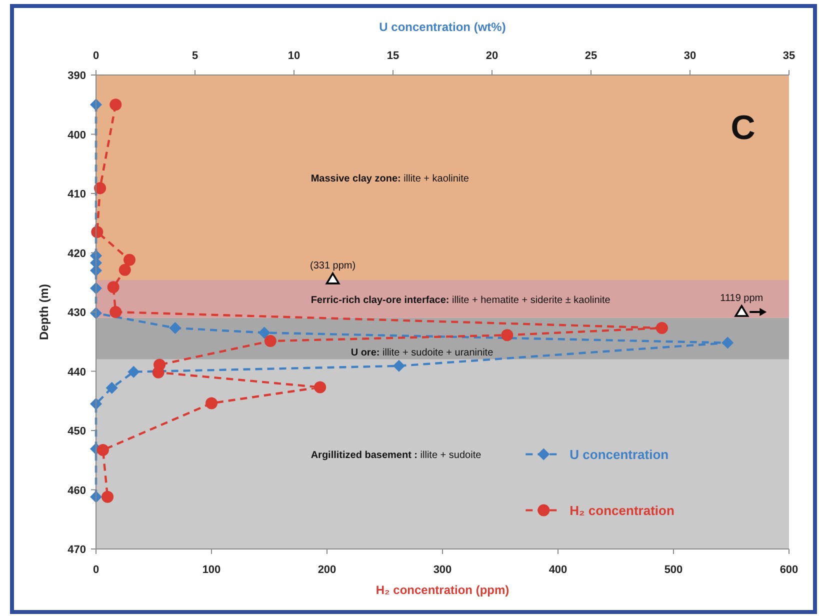 The image size is (819, 616). What do you see at coordinates (443, 590) in the screenshot?
I see `x-axis-title: H₂ concentration (ppm)` at bounding box center [443, 590].